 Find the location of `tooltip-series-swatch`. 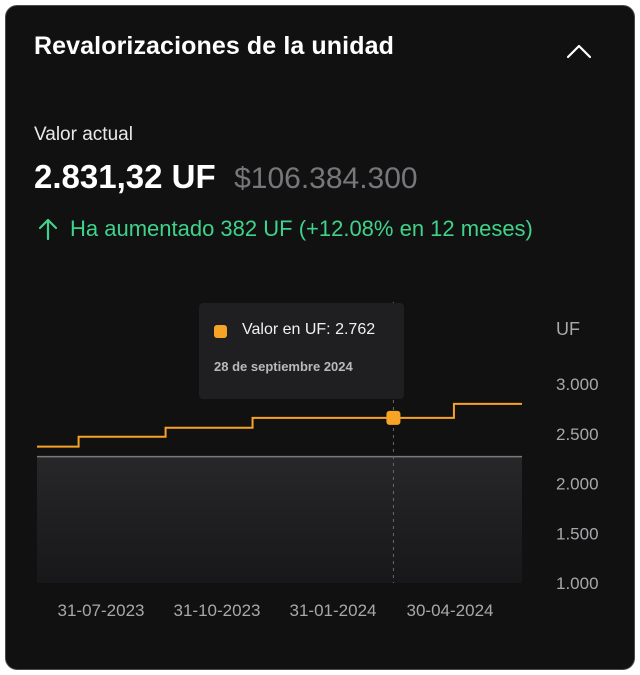

tooltip-series-swatch is located at coordinates (220, 331).